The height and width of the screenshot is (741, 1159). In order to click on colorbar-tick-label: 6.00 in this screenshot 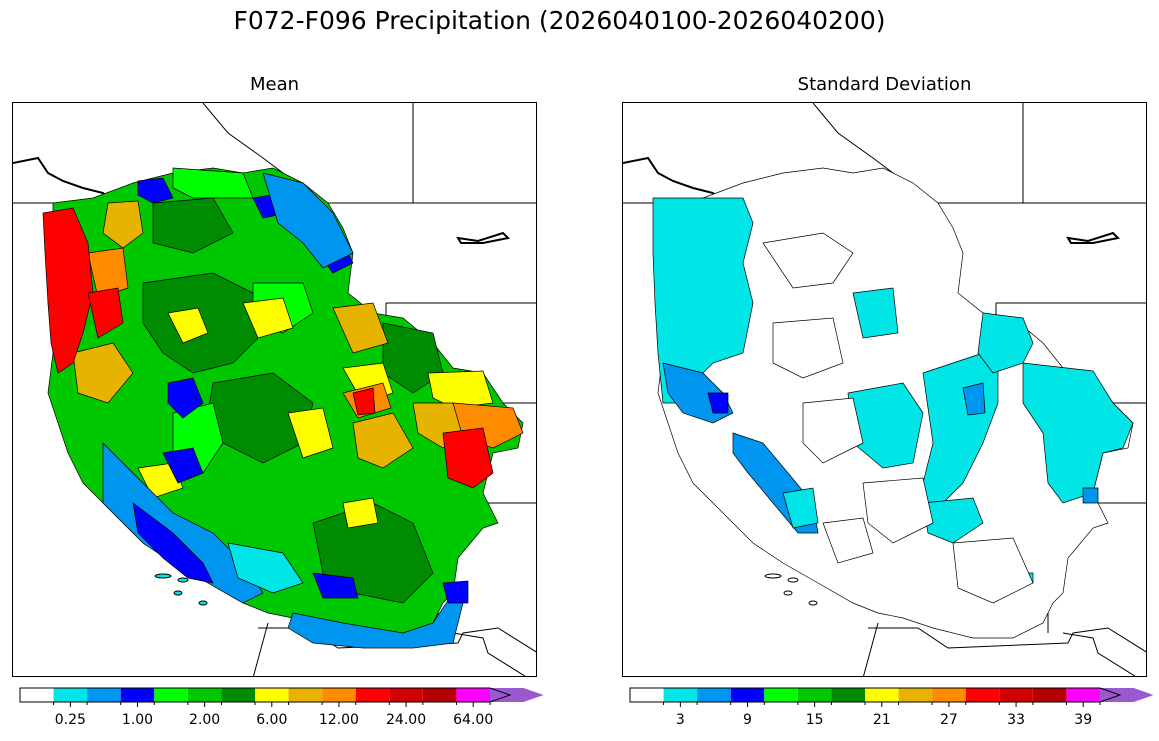, I will do `click(271, 720)`.